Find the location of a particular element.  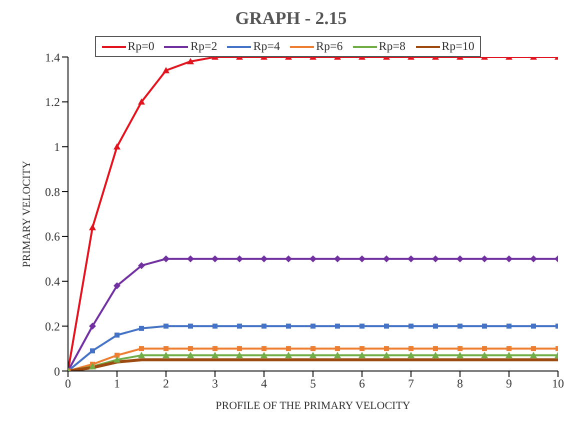

x-tick-label: 5 is located at coordinates (313, 383).